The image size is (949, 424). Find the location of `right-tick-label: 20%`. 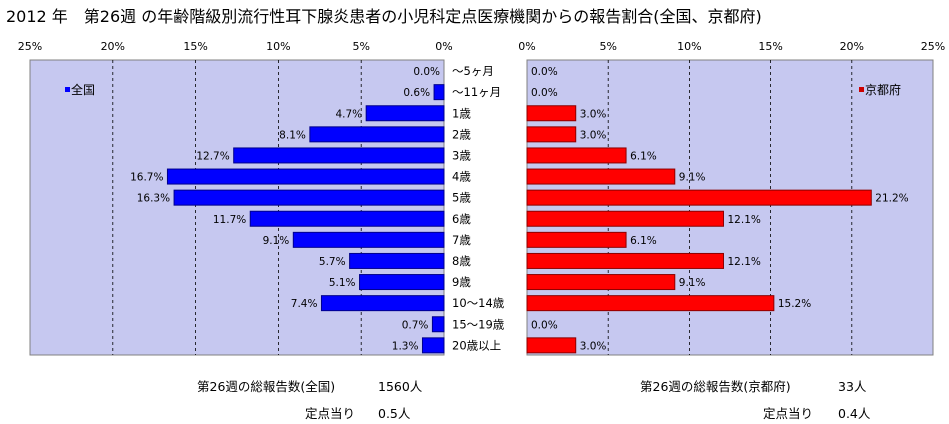

right-tick-label: 20% is located at coordinates (852, 46).